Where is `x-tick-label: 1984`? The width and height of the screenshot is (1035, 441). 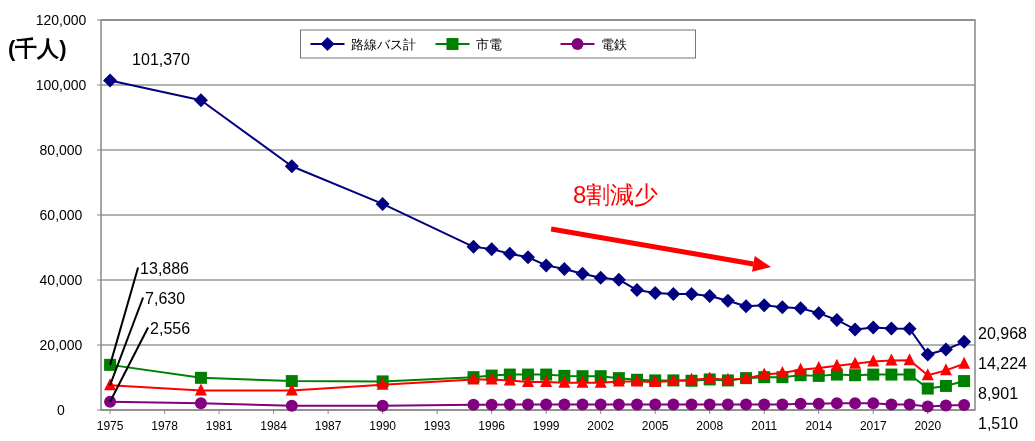
x-tick-label: 1984 is located at coordinates (274, 426).